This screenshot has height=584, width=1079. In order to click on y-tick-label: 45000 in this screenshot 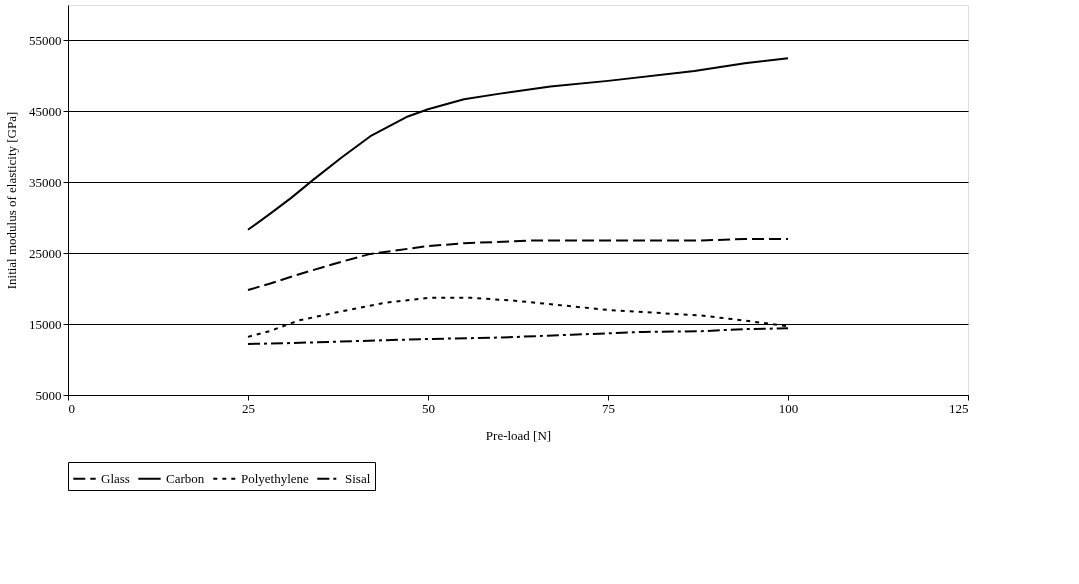, I will do `click(45, 111)`.